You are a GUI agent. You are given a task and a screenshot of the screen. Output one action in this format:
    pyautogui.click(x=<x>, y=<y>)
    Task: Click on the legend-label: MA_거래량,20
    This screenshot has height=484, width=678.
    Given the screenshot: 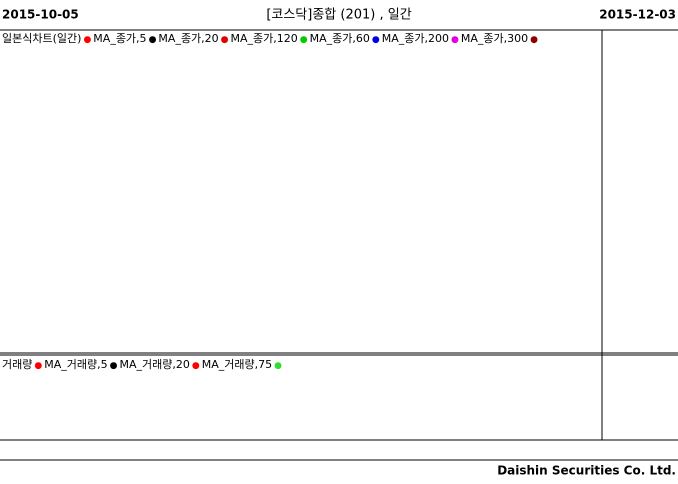 What is the action you would take?
    pyautogui.click(x=154, y=364)
    